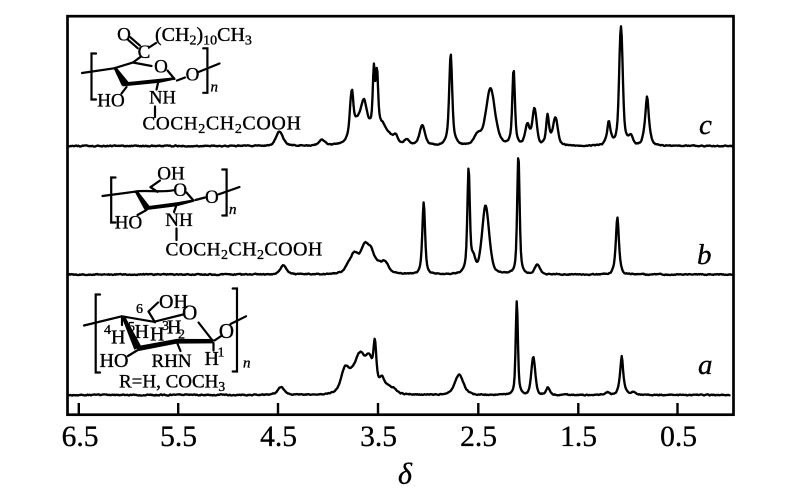 This screenshot has height=493, width=800. Describe the element at coordinates (107, 330) in the screenshot. I see `svg-text: 4` at that location.